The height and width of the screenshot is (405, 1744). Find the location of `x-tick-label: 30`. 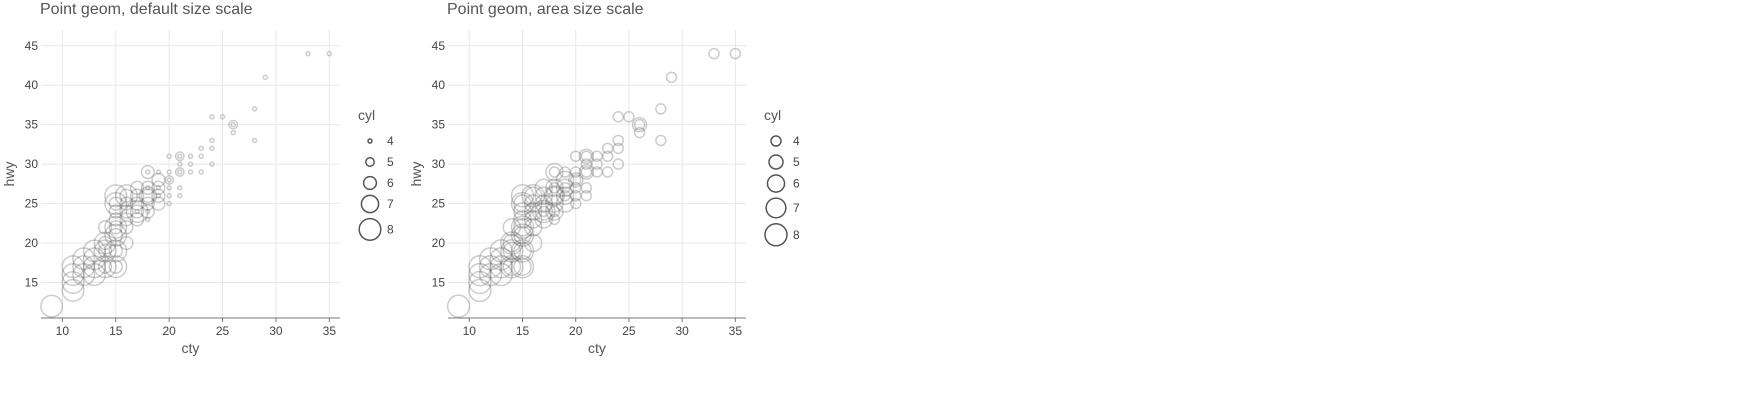

x-tick-label: 30 is located at coordinates (682, 331).